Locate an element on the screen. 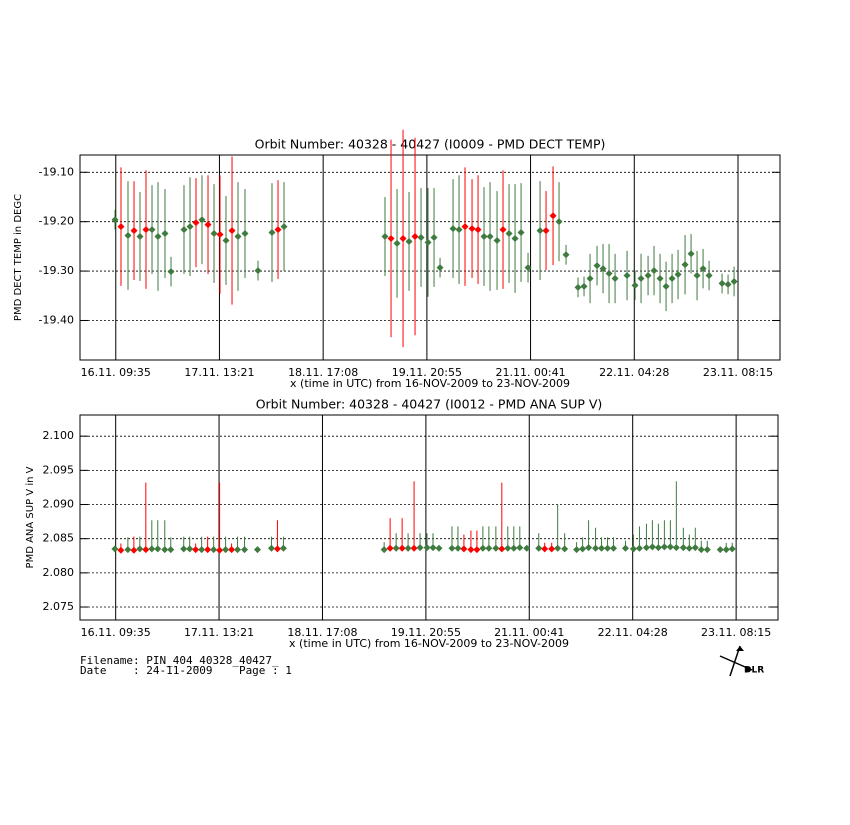 This screenshot has width=850, height=825. x-tick-label: 18.11. 17:08 is located at coordinates (322, 632).